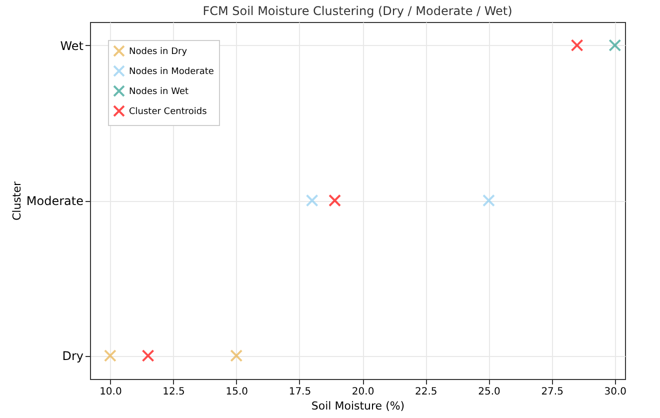  Describe the element at coordinates (237, 392) in the screenshot. I see `x-tick-label: 15.0` at that location.